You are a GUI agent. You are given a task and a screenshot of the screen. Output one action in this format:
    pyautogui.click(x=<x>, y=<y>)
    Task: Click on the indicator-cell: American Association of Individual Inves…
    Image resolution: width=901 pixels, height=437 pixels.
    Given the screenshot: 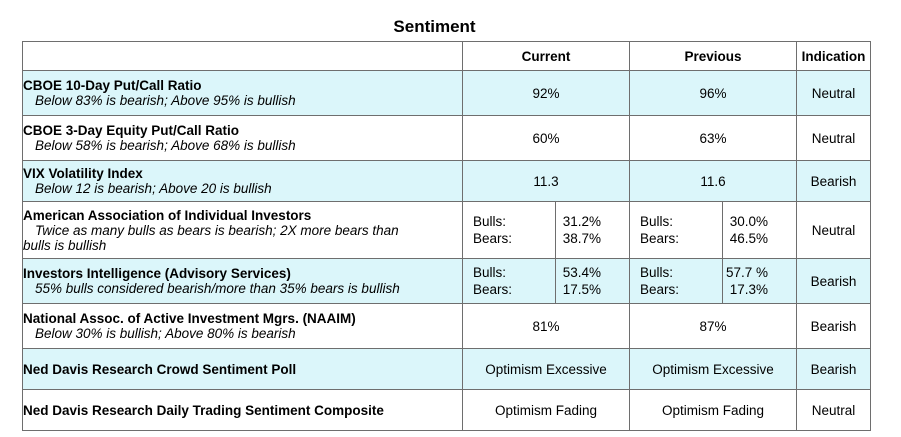 What is the action you would take?
    pyautogui.click(x=242, y=230)
    